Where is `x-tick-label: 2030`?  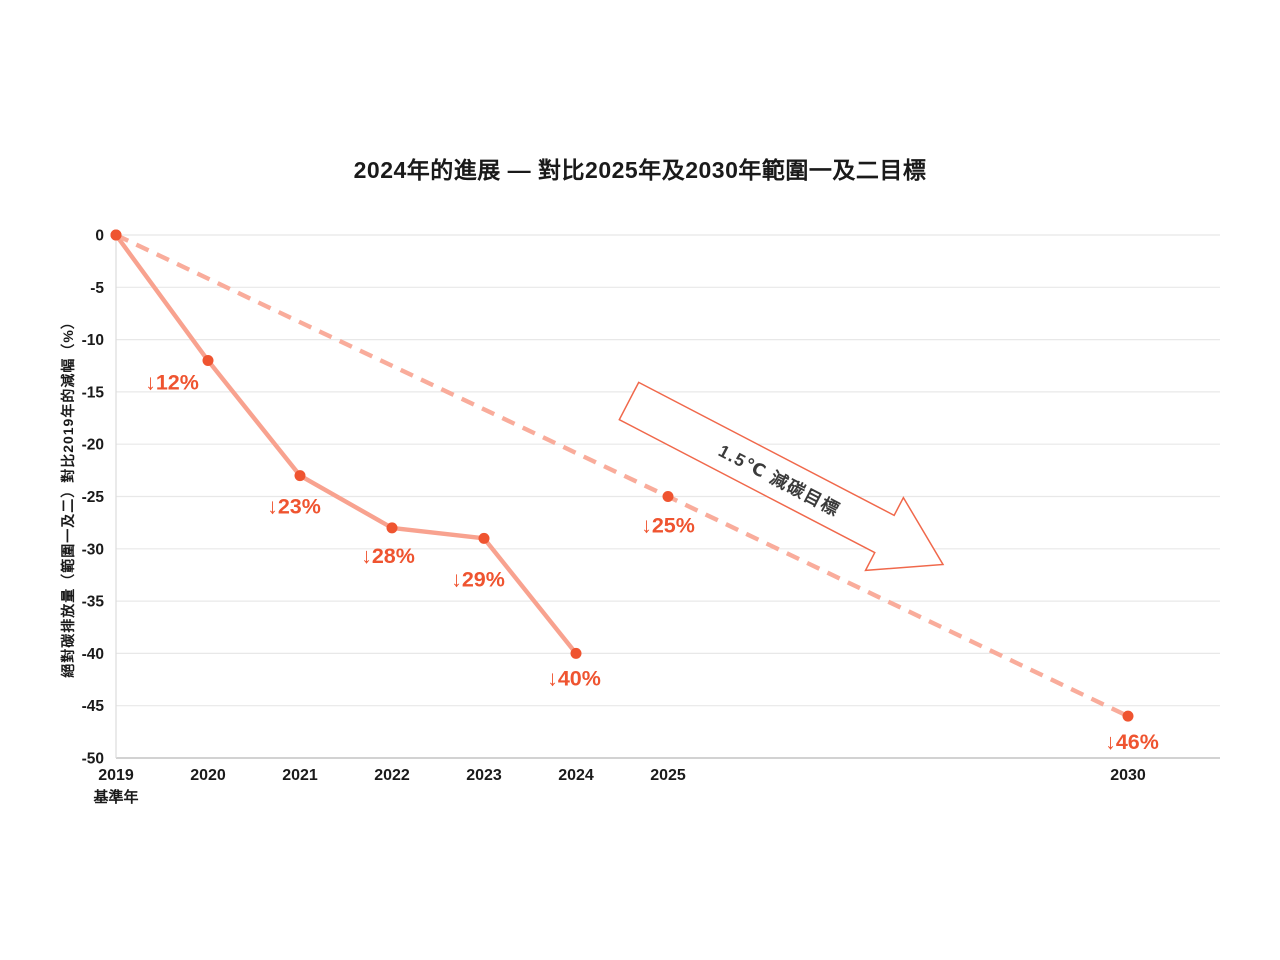
x-tick-label: 2030 is located at coordinates (1128, 775).